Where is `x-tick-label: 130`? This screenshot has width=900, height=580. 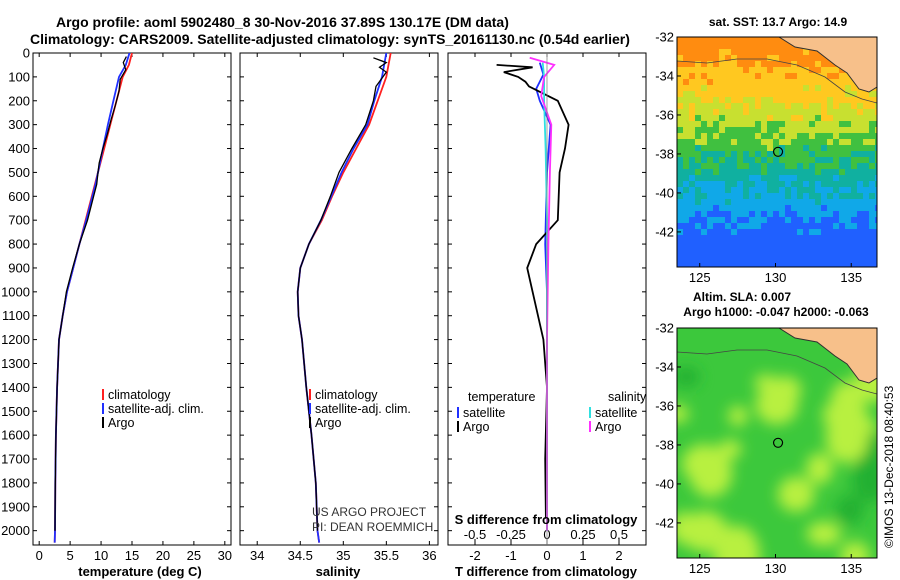 x-tick-label: 130 is located at coordinates (776, 277).